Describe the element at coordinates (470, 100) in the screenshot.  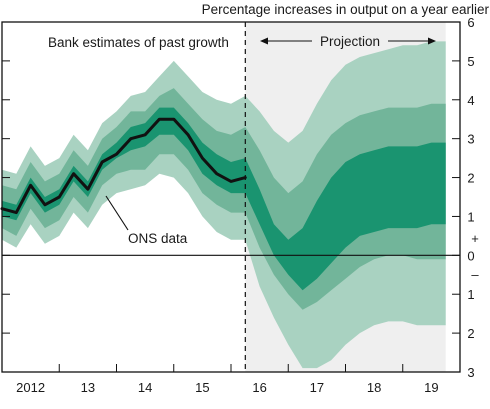
I see `y-tick-label: 4` at that location.